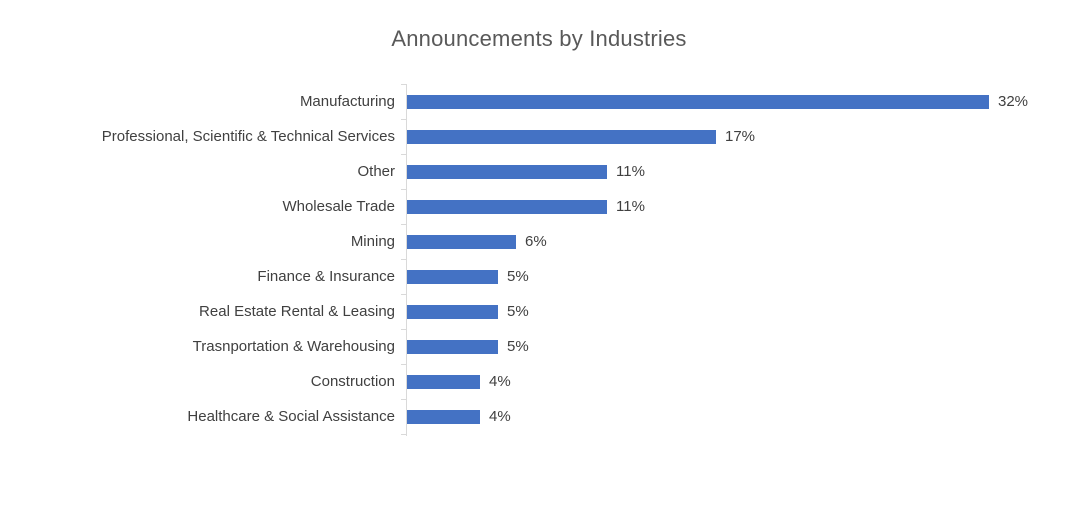  Describe the element at coordinates (742, 241) in the screenshot. I see `bar-track: 6%` at that location.